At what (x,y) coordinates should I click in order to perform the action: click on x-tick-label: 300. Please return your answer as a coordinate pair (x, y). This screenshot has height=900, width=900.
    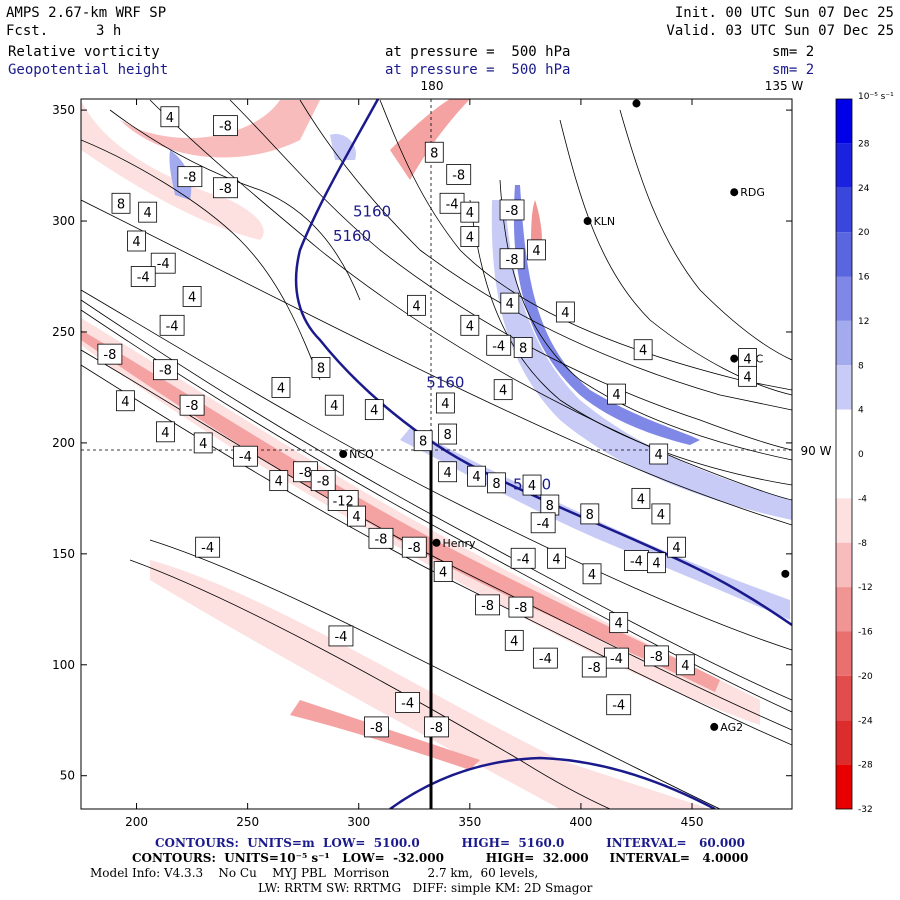
    Looking at the image, I should click on (358, 822).